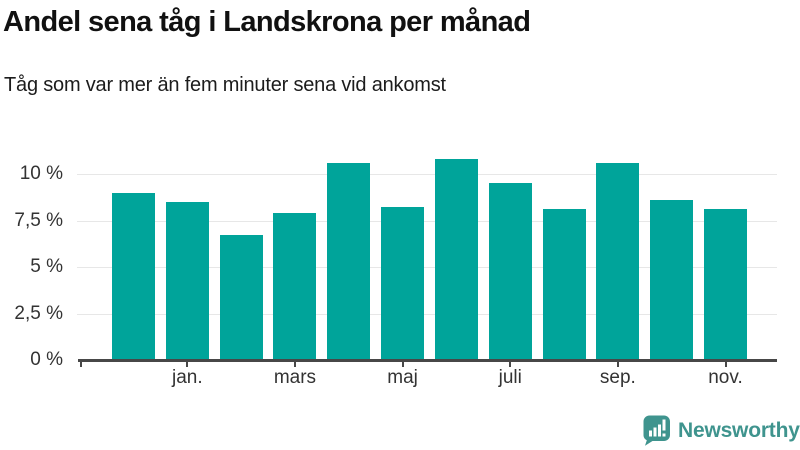 Image resolution: width=800 pixels, height=450 pixels. Describe the element at coordinates (187, 377) in the screenshot. I see `x-tick-label: jan.` at that location.